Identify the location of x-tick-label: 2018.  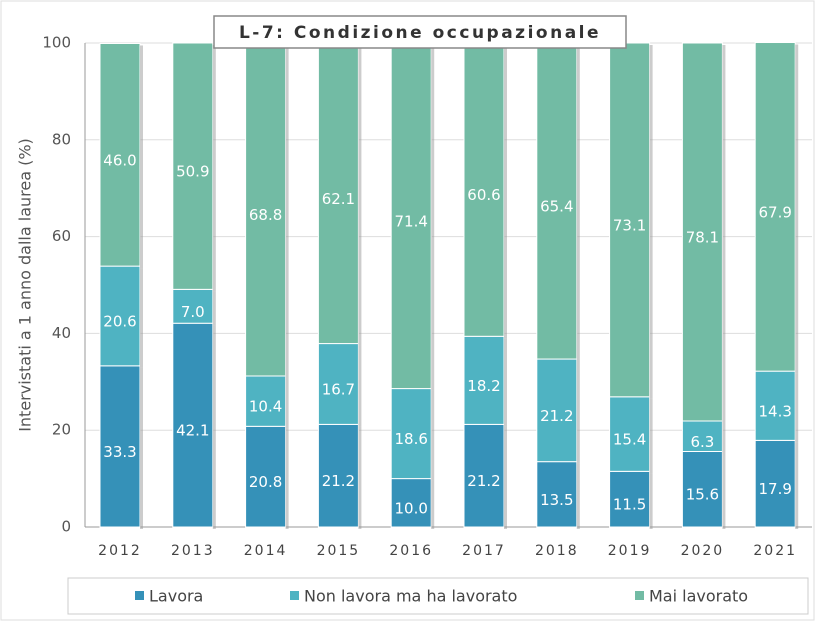
(557, 551).